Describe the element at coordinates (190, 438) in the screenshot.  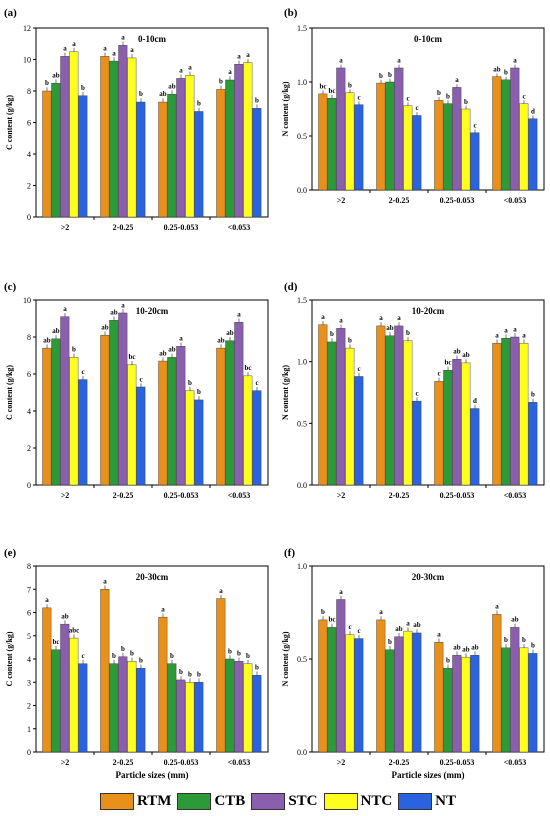
I see `panel-c-bar-ntc` at that location.